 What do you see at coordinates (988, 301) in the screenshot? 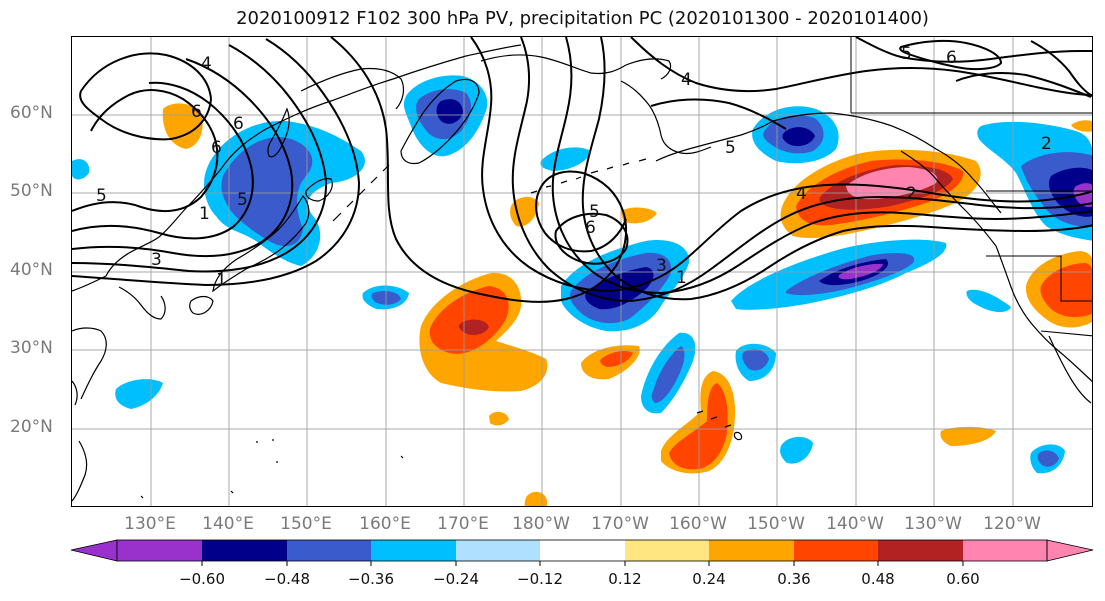
I see `precip-blob-california-small` at bounding box center [988, 301].